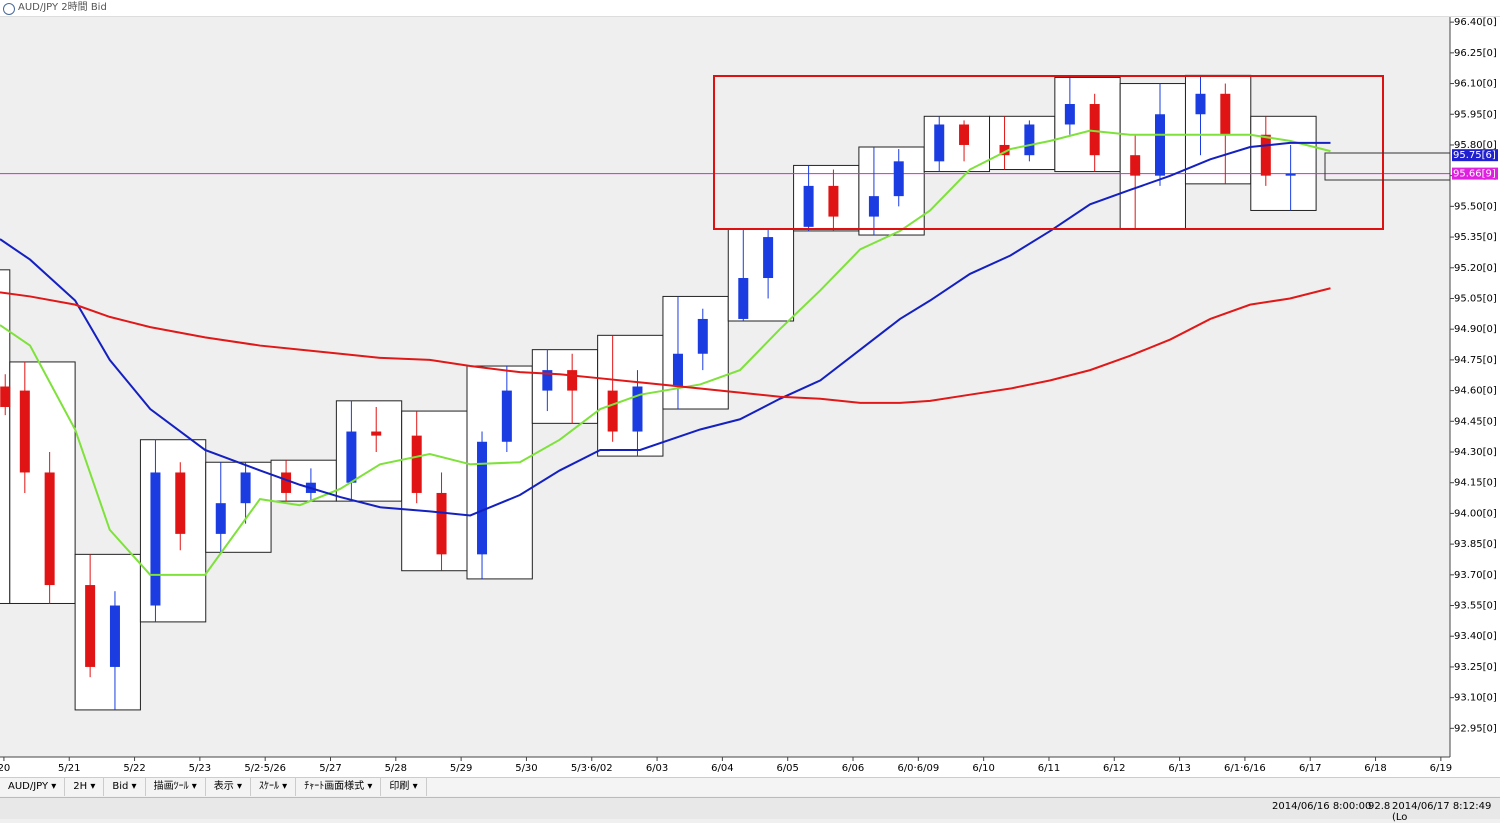 This screenshot has width=1500, height=823. What do you see at coordinates (853, 768) in the screenshot?
I see `x-tick-label: 6/06` at bounding box center [853, 768].